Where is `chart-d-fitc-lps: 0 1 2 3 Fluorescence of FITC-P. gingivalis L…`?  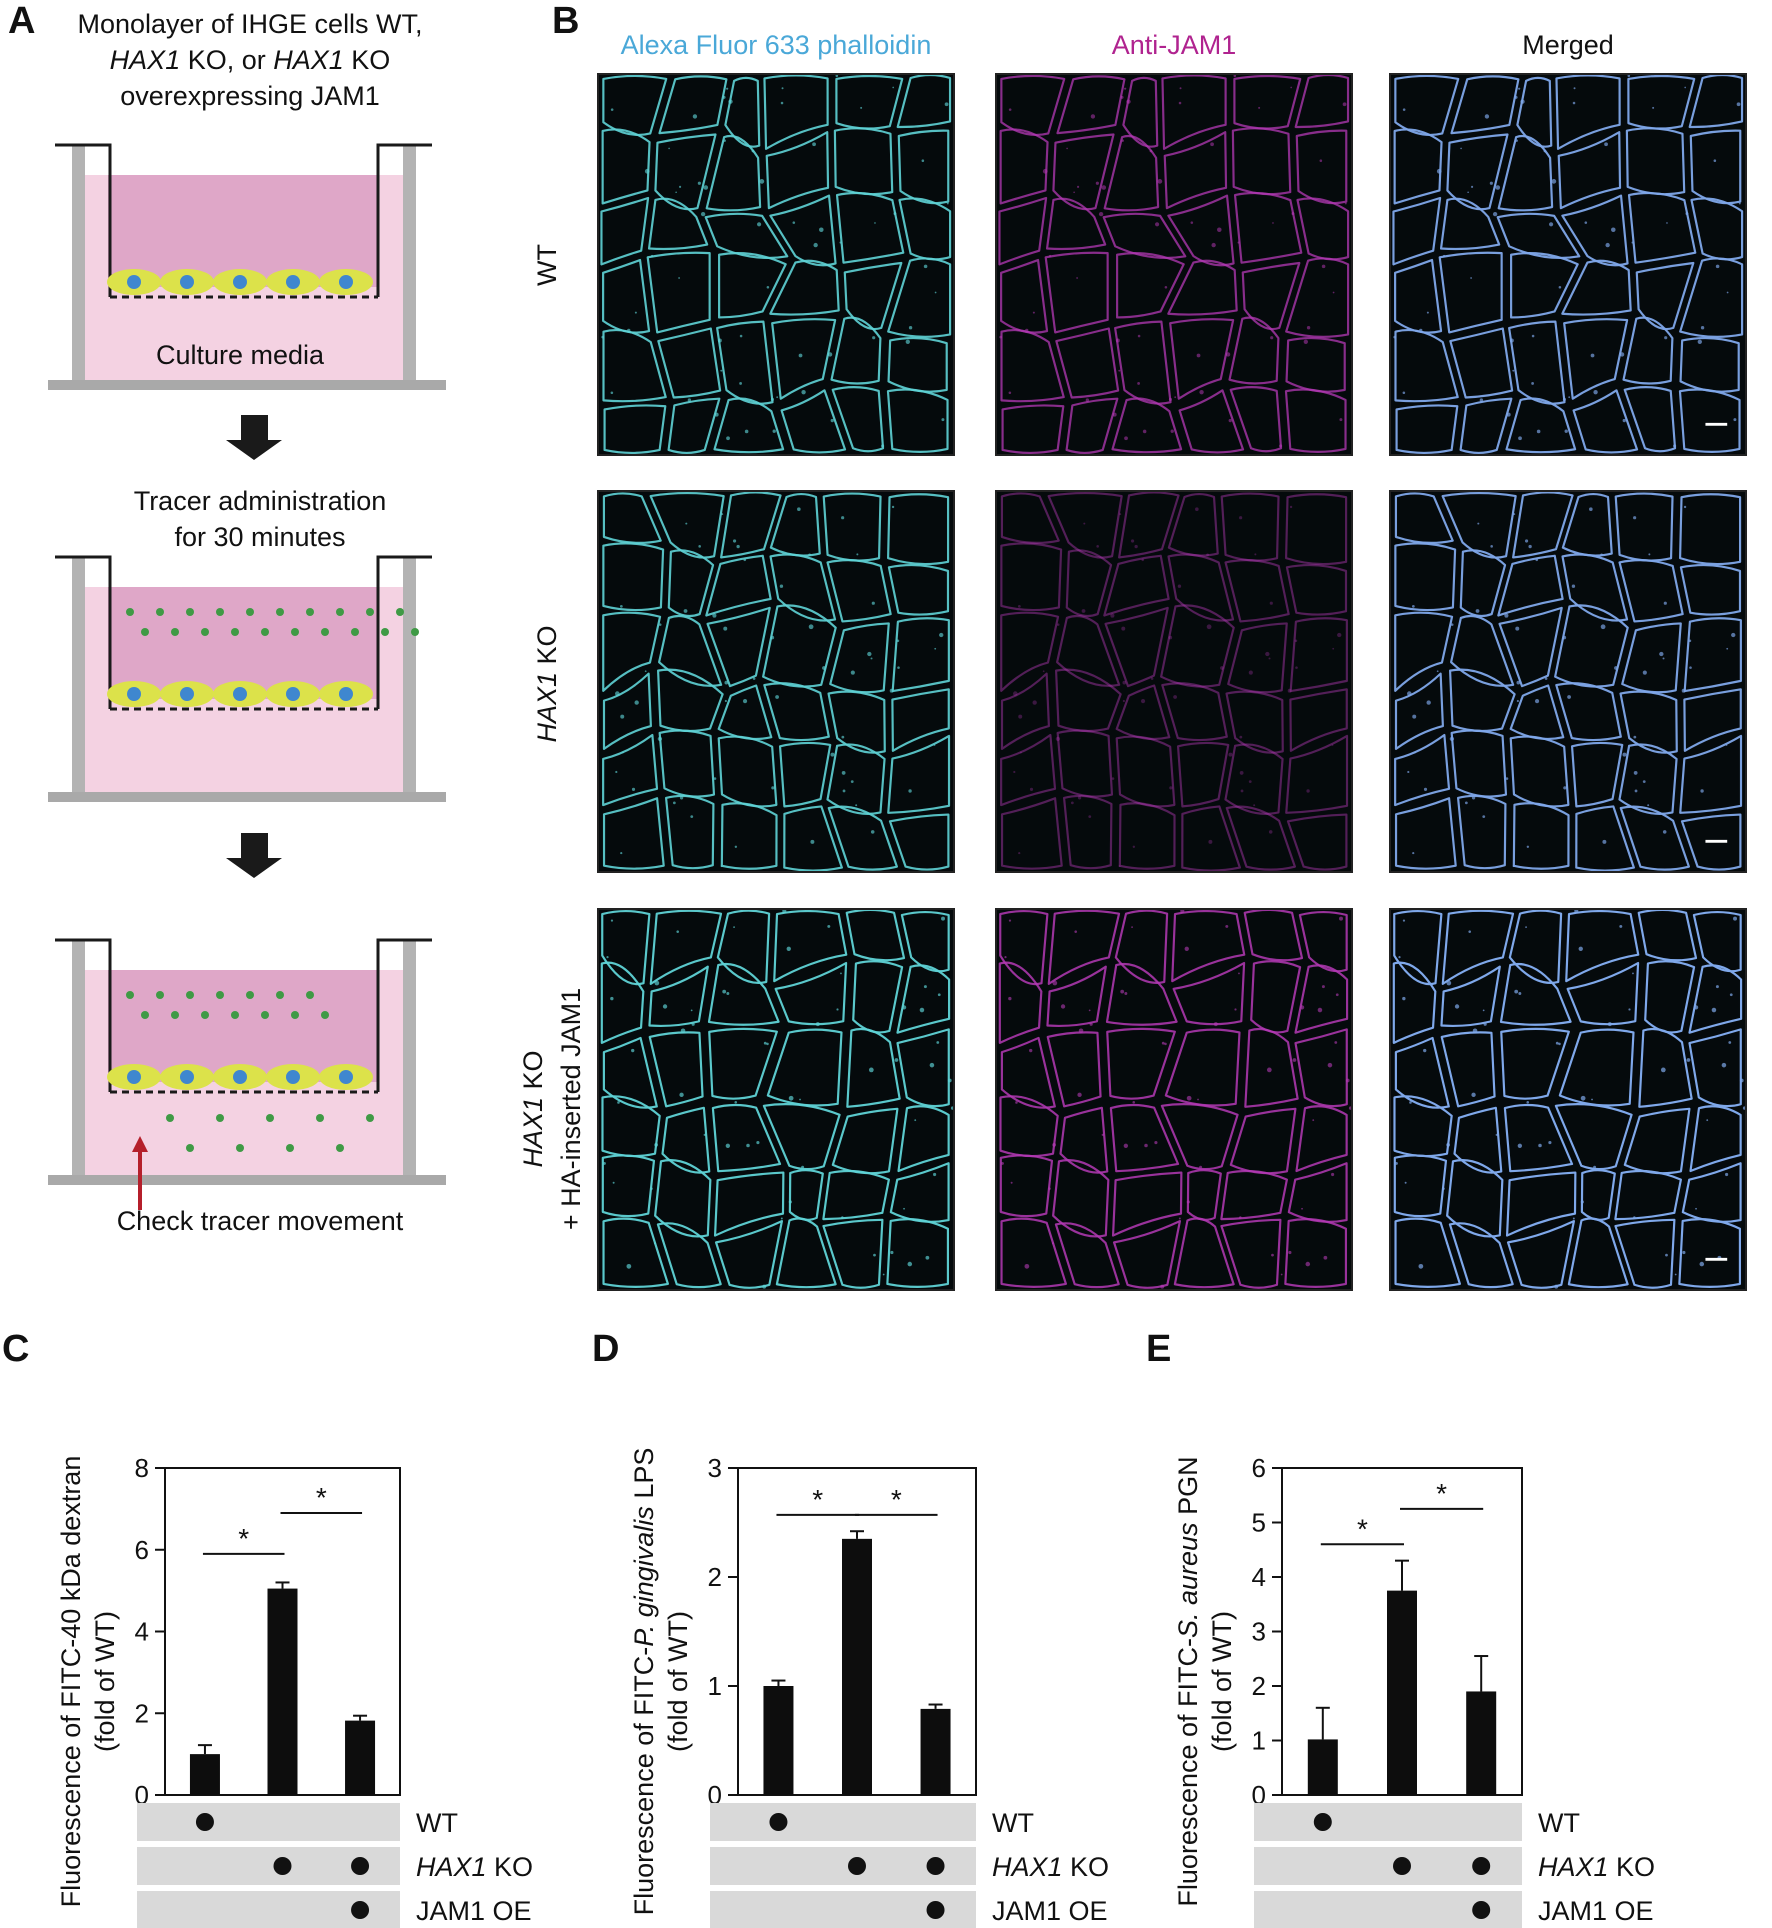 chart-d-fitc-lps: 0 1 2 3 Fluorescence of FITC-P. gingivalis L… is located at coordinates (869, 1688).